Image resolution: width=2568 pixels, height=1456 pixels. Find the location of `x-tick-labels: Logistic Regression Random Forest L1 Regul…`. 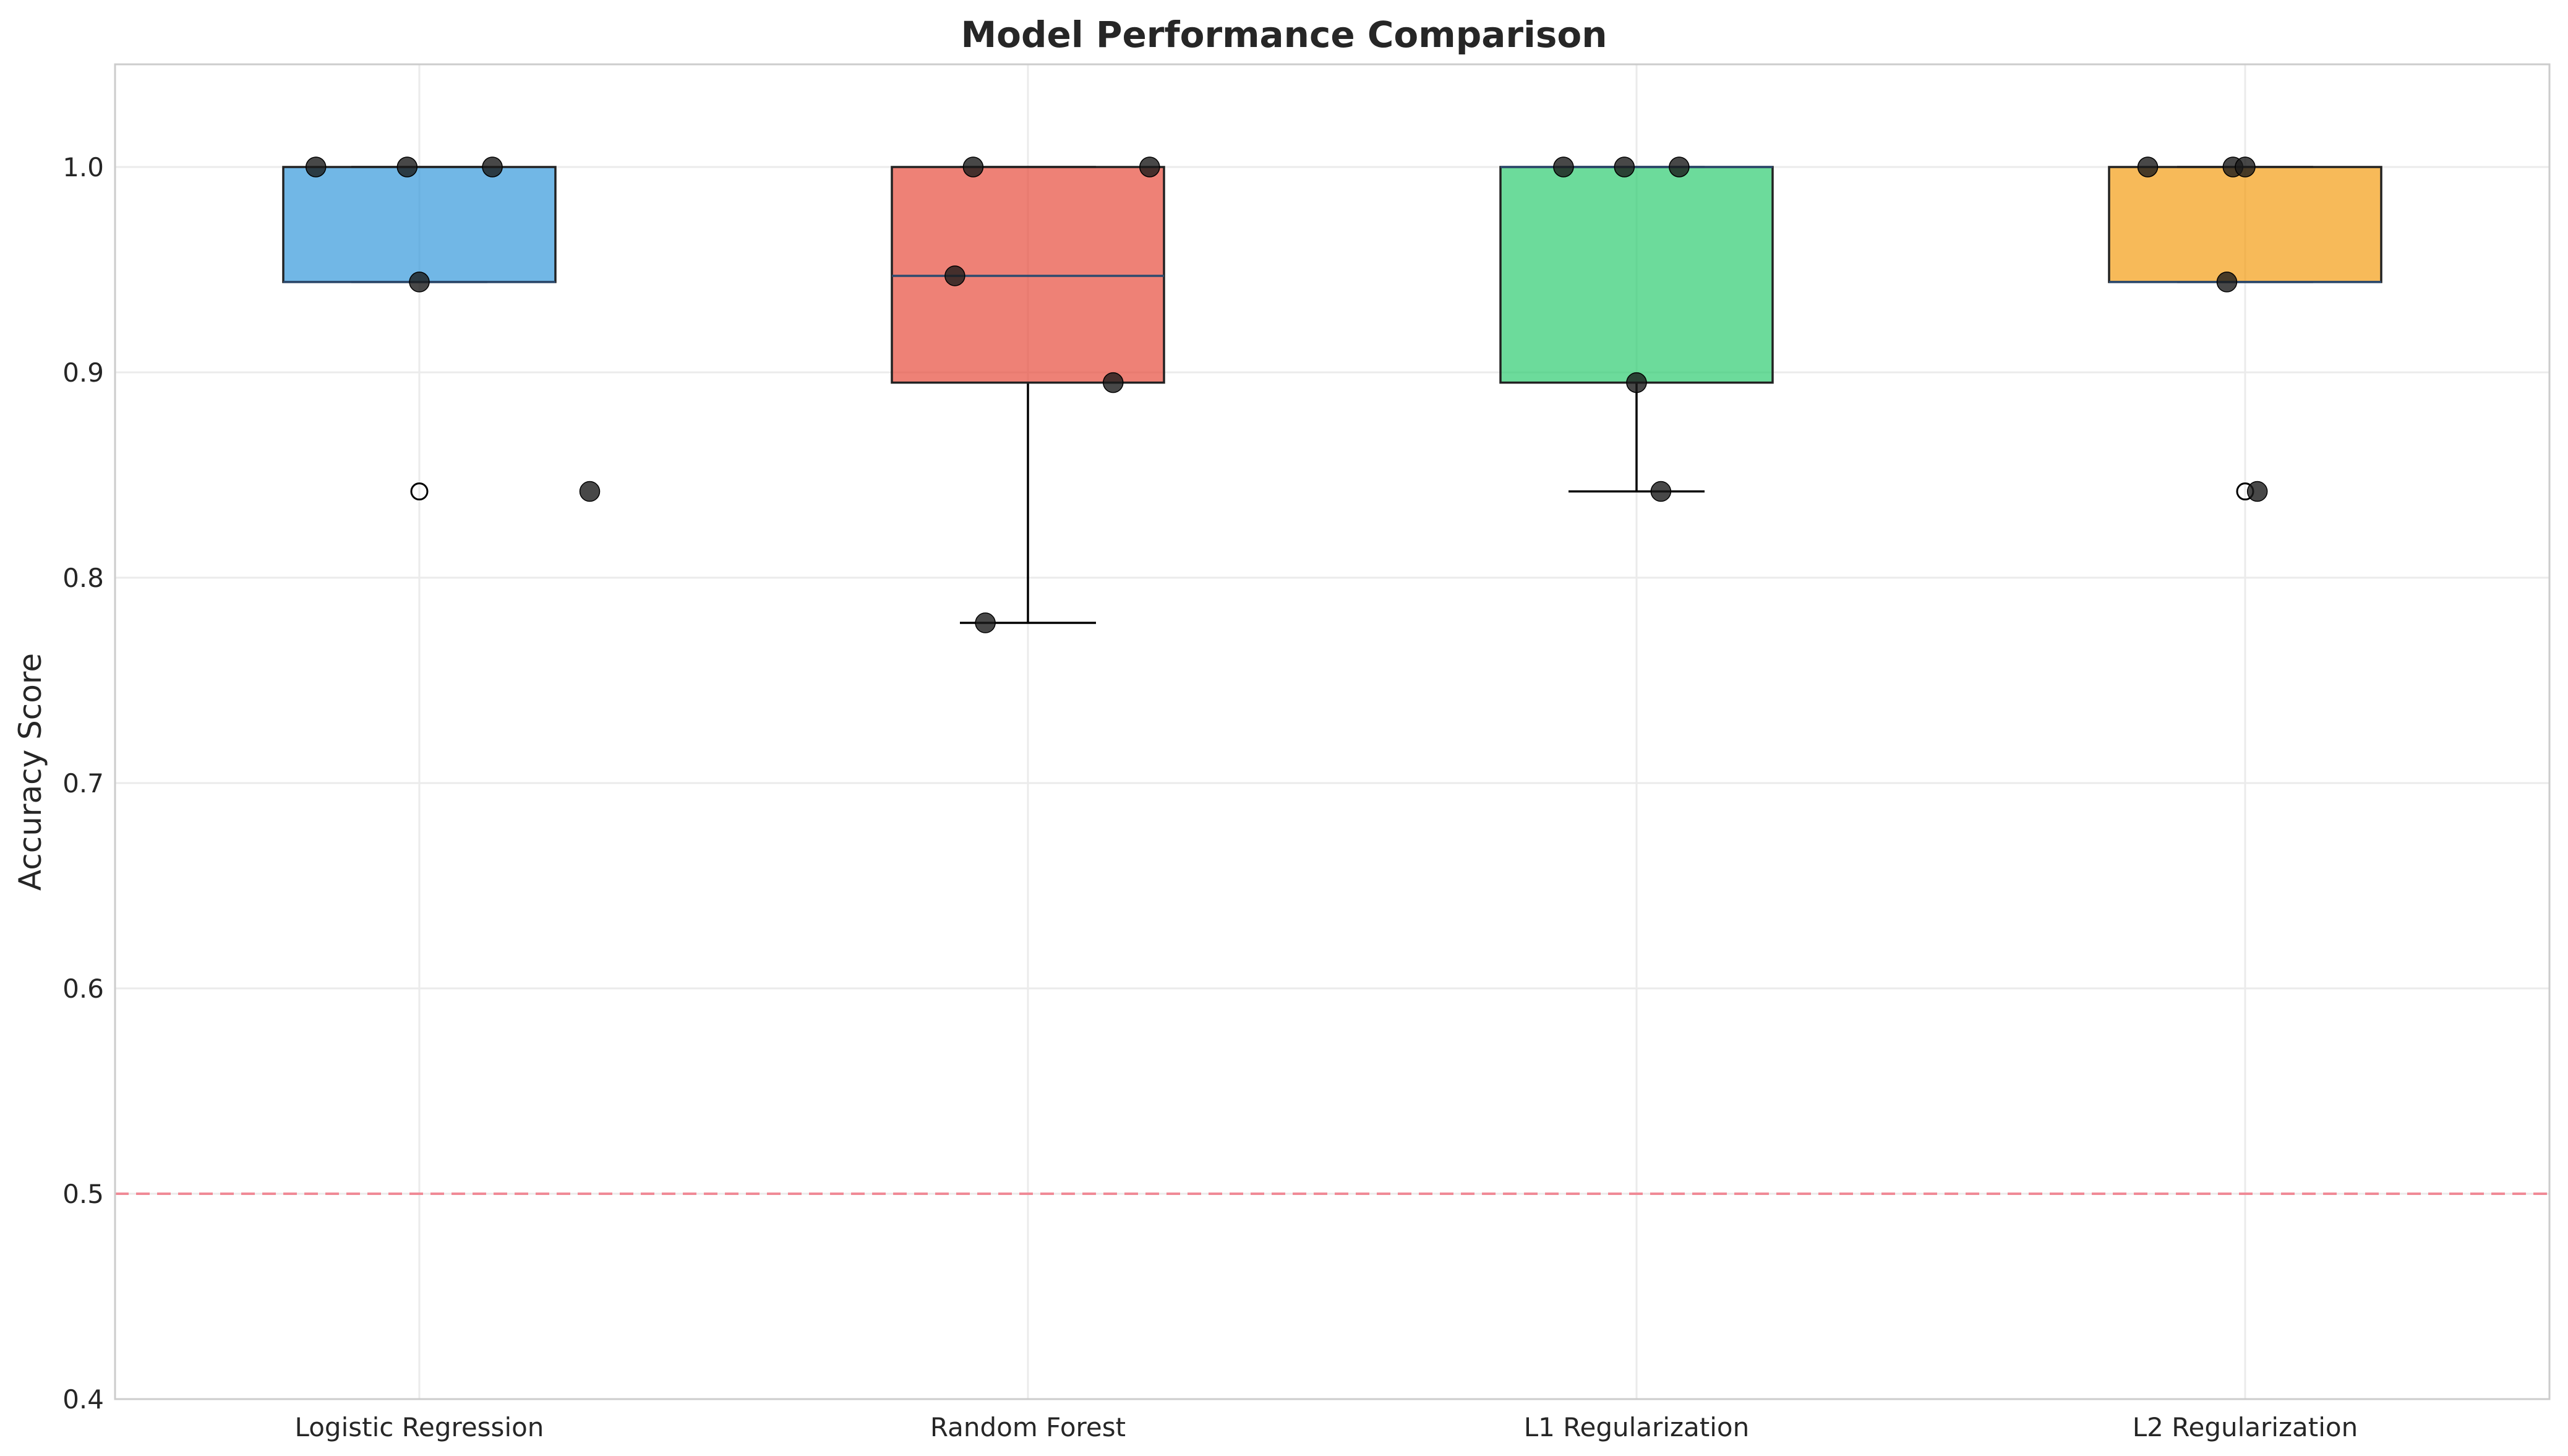

x-tick-labels: Logistic Regression Random Forest L1 Regul… is located at coordinates (1326, 1427).